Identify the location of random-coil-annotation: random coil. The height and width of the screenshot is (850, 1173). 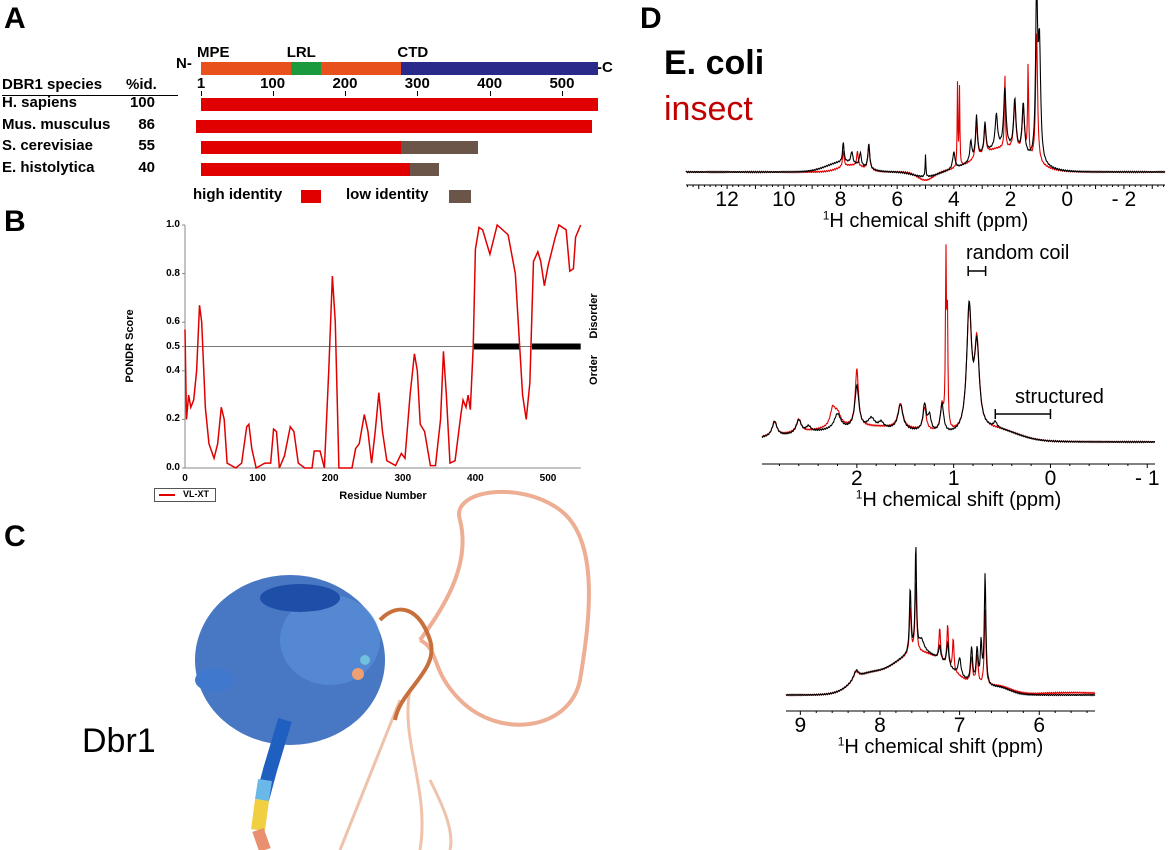
(1018, 253).